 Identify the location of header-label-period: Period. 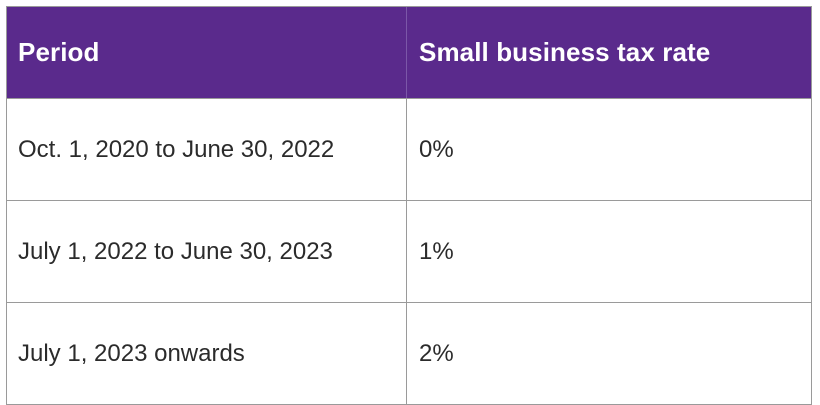
(59, 52).